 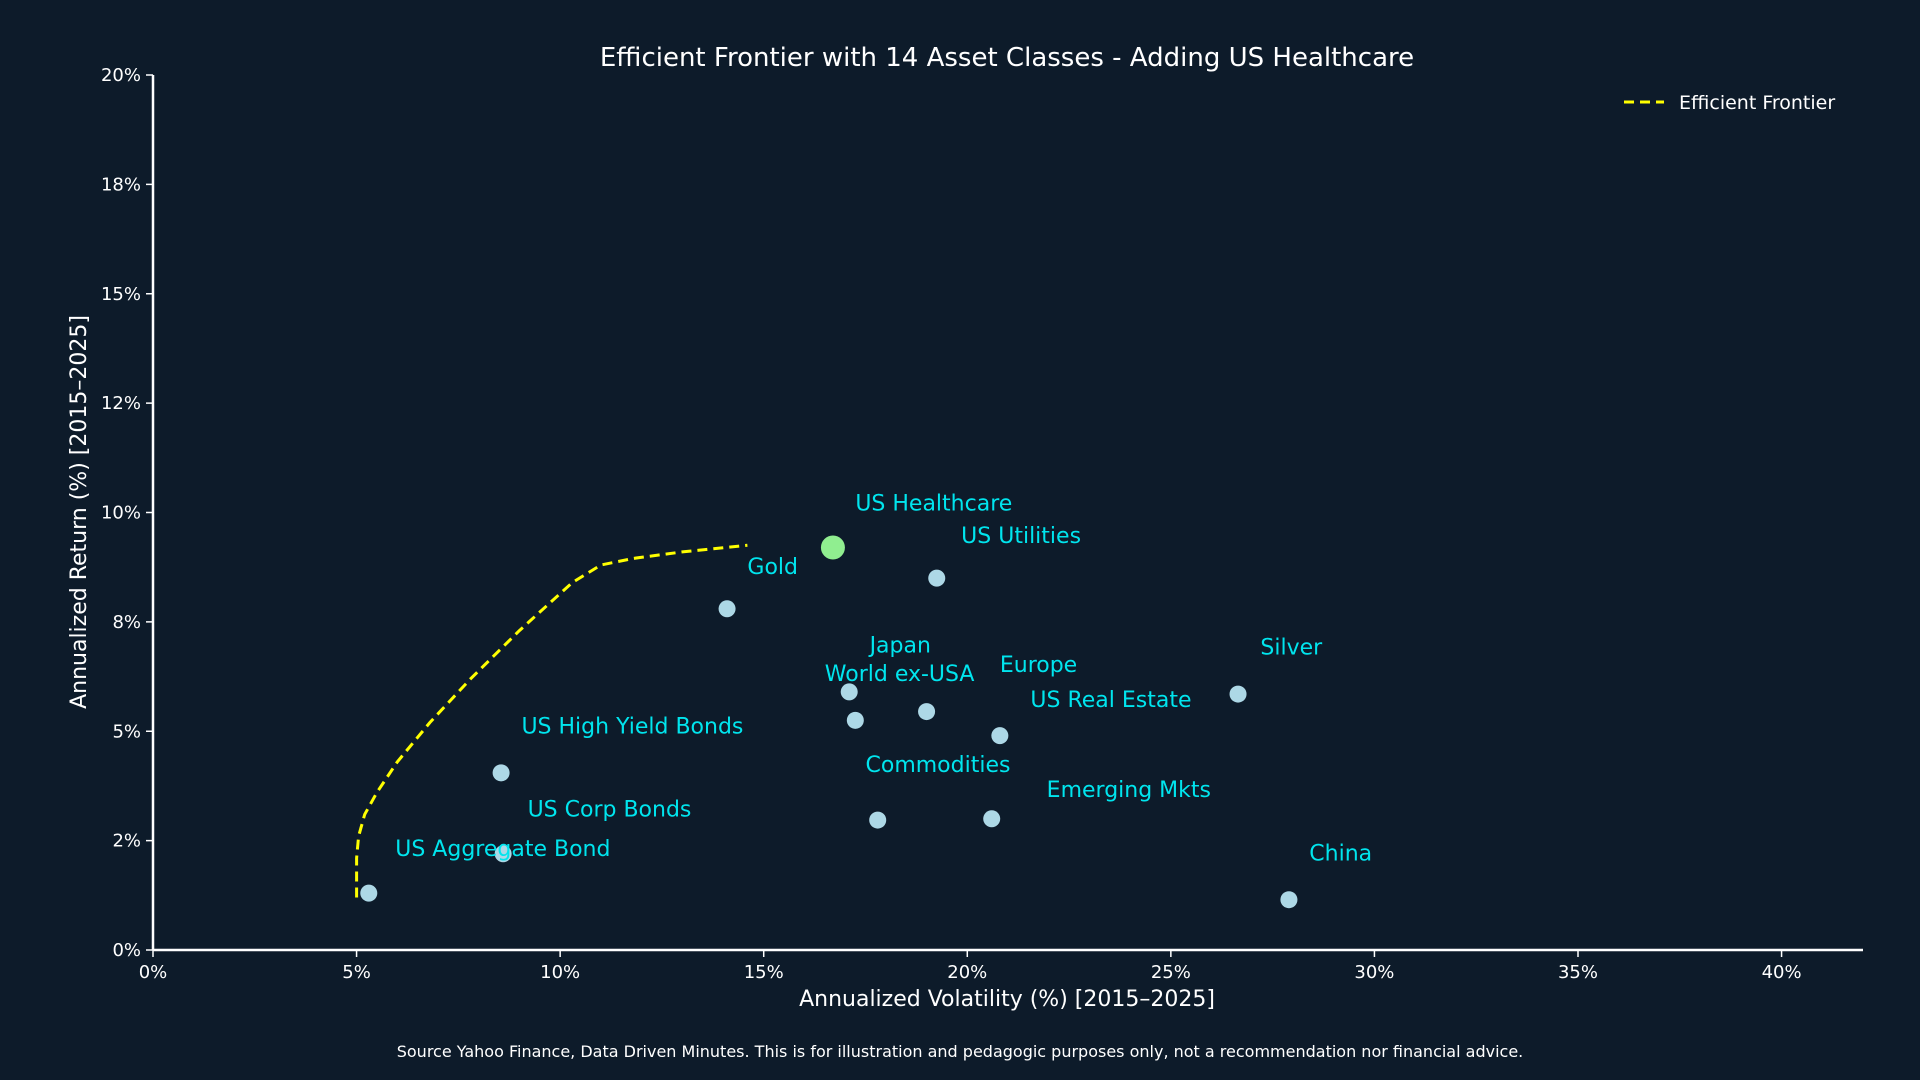 What do you see at coordinates (1038, 665) in the screenshot?
I see `asset-label: Europe` at bounding box center [1038, 665].